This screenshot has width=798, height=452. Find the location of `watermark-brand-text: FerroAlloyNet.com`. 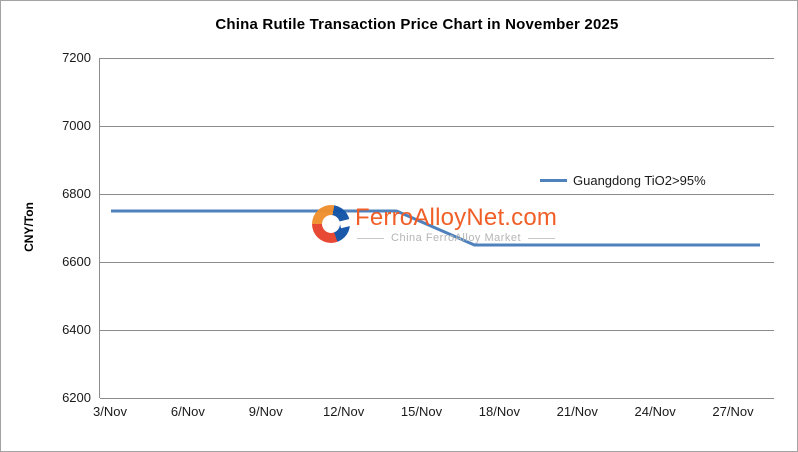

watermark-brand-text: FerroAlloyNet.com is located at coordinates (456, 217).